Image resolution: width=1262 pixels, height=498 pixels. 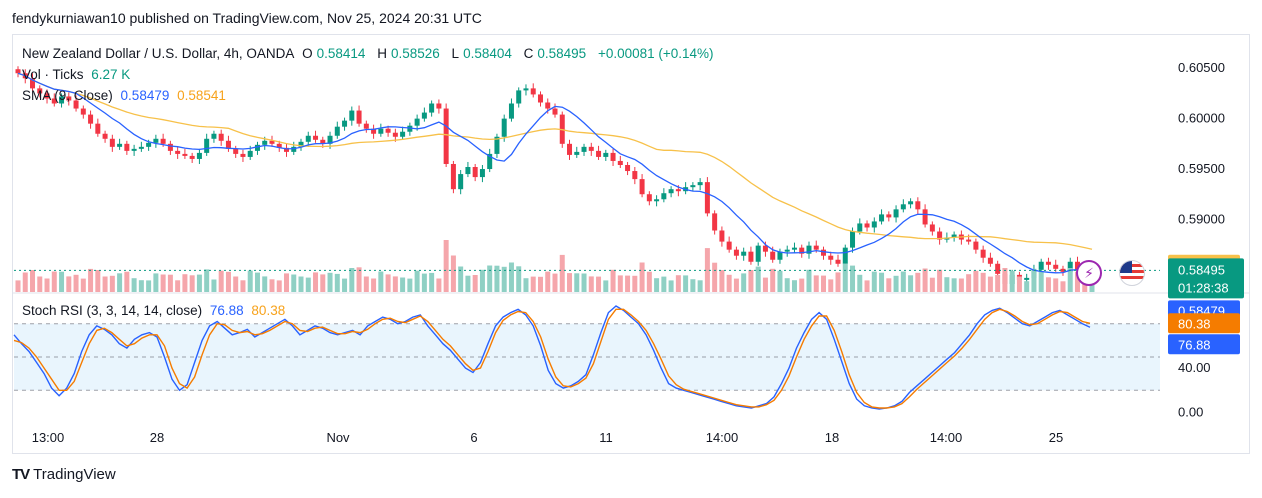 I want to click on countdown-label: 01:28:38, so click(x=1203, y=287).